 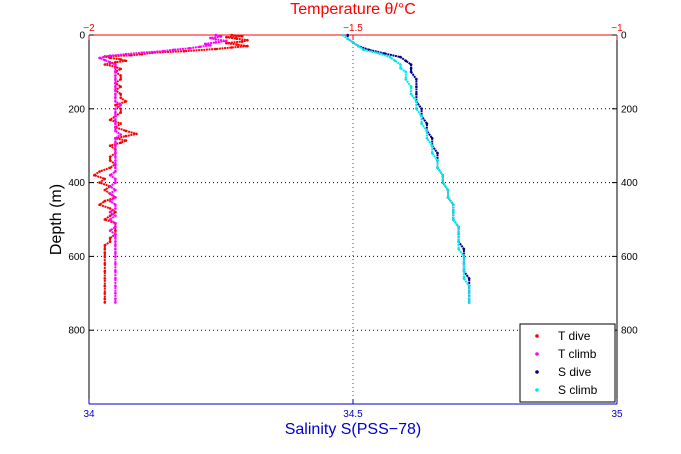 What do you see at coordinates (577, 354) in the screenshot?
I see `legend-label: T climb` at bounding box center [577, 354].